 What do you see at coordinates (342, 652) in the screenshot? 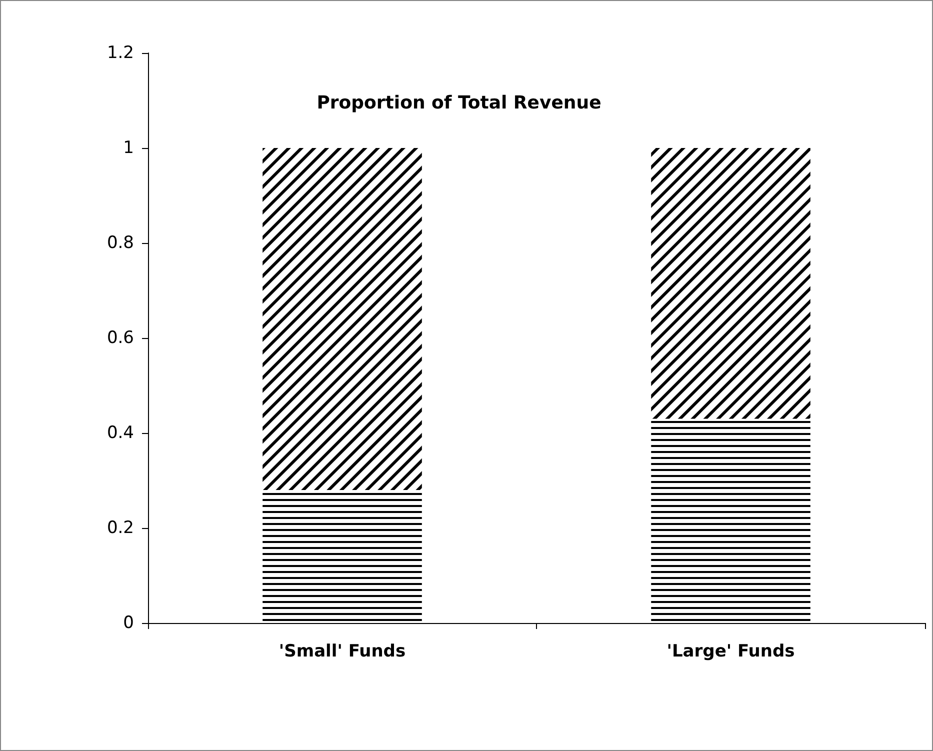
I see `x-tick-label: 'Small' Funds` at bounding box center [342, 652].